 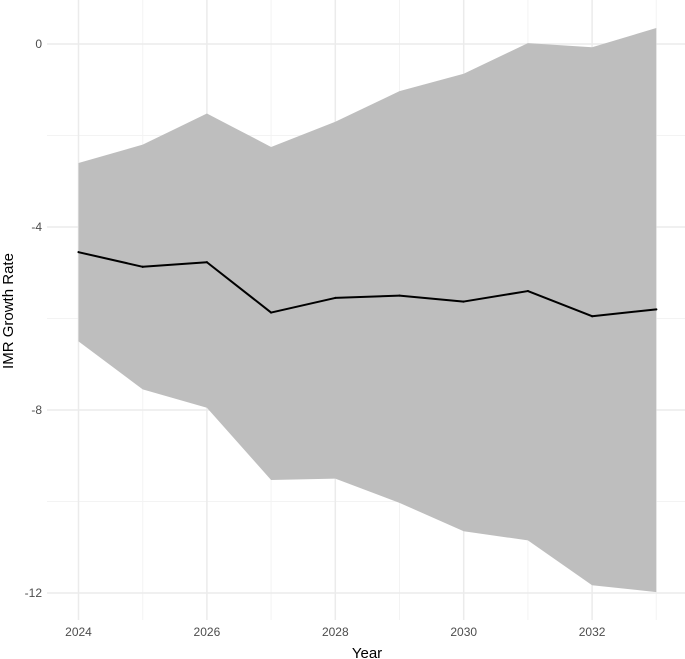 What do you see at coordinates (78, 632) in the screenshot?
I see `x-tick-label: 2024` at bounding box center [78, 632].